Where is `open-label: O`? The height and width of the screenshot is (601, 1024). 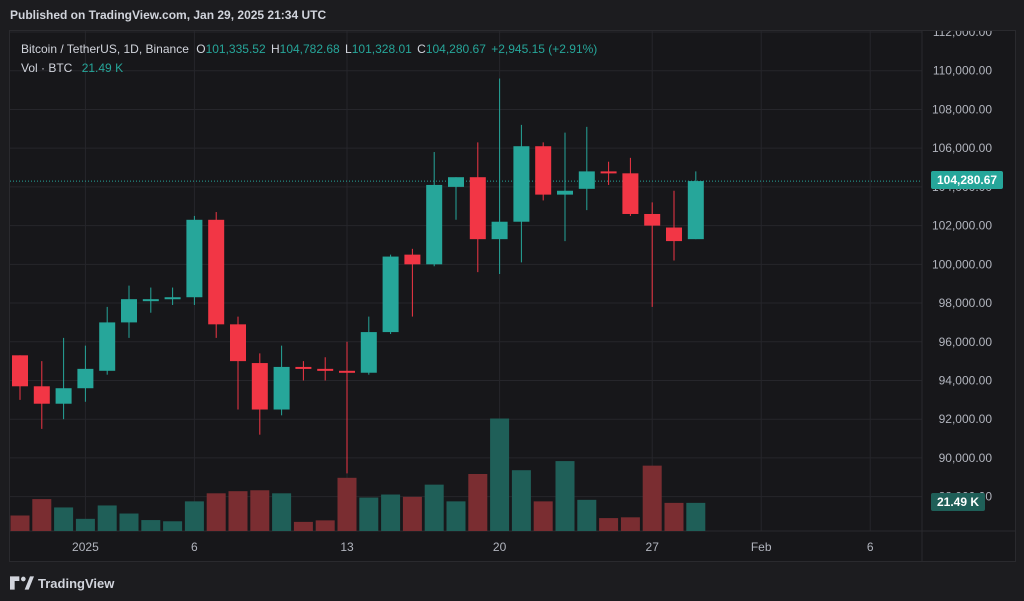
open-label: O is located at coordinates (201, 49).